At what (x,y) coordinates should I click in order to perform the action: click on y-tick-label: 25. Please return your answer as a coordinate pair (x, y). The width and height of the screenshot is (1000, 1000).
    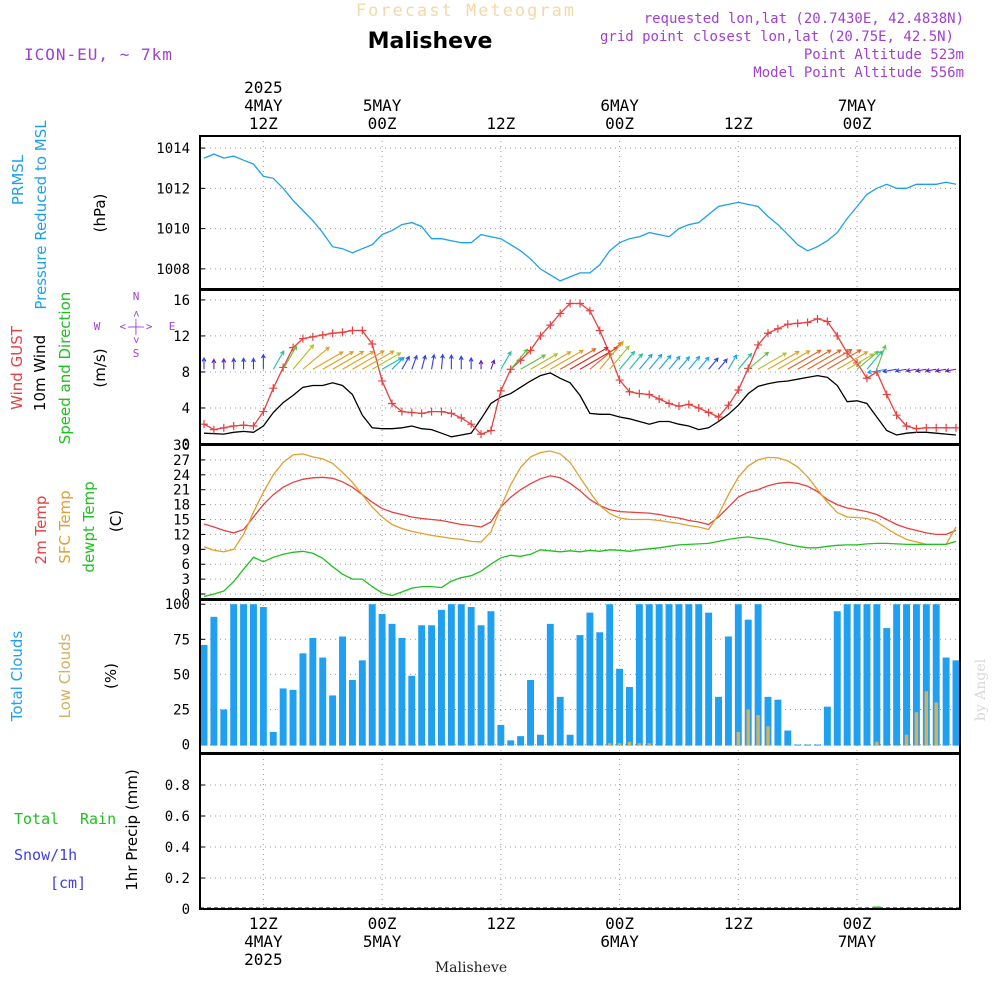
    Looking at the image, I should click on (181, 710).